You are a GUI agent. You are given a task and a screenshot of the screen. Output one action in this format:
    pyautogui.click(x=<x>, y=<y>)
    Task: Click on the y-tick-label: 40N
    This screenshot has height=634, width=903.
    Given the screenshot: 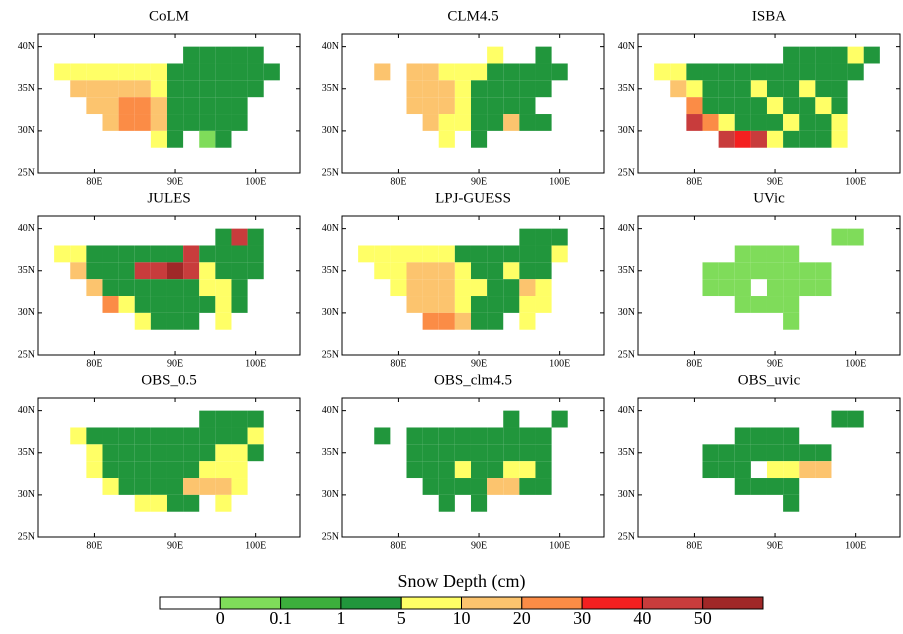 What is the action you would take?
    pyautogui.click(x=26, y=228)
    